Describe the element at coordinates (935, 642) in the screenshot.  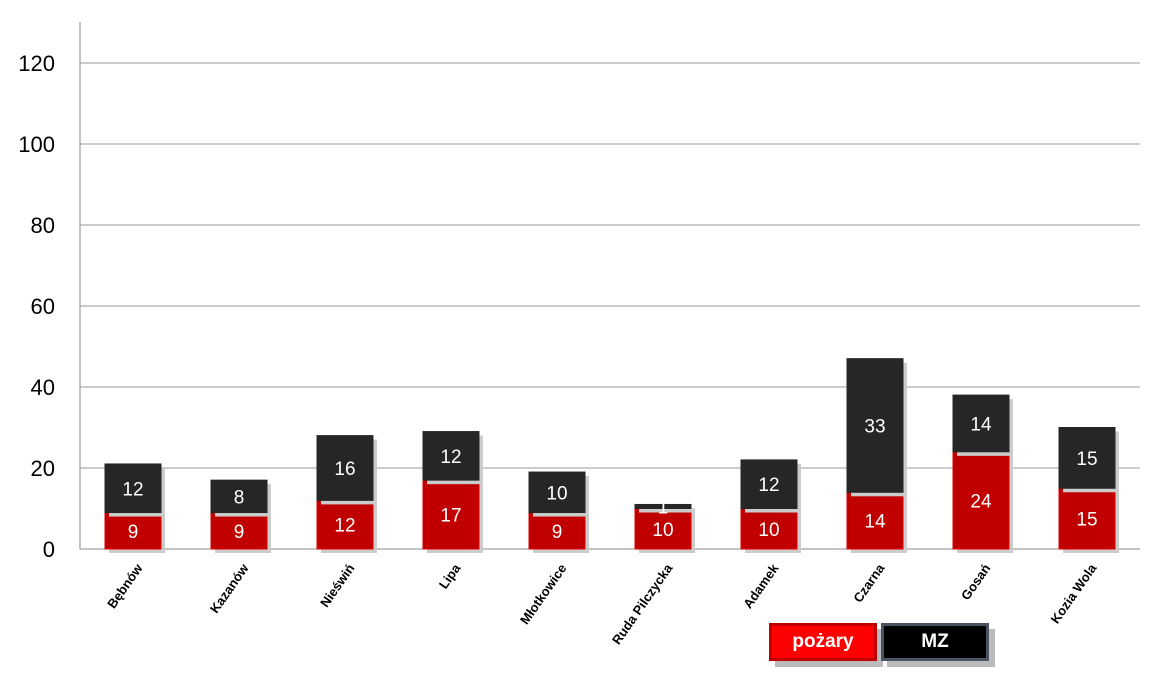
I see `legend-item-mz: MZ` at that location.